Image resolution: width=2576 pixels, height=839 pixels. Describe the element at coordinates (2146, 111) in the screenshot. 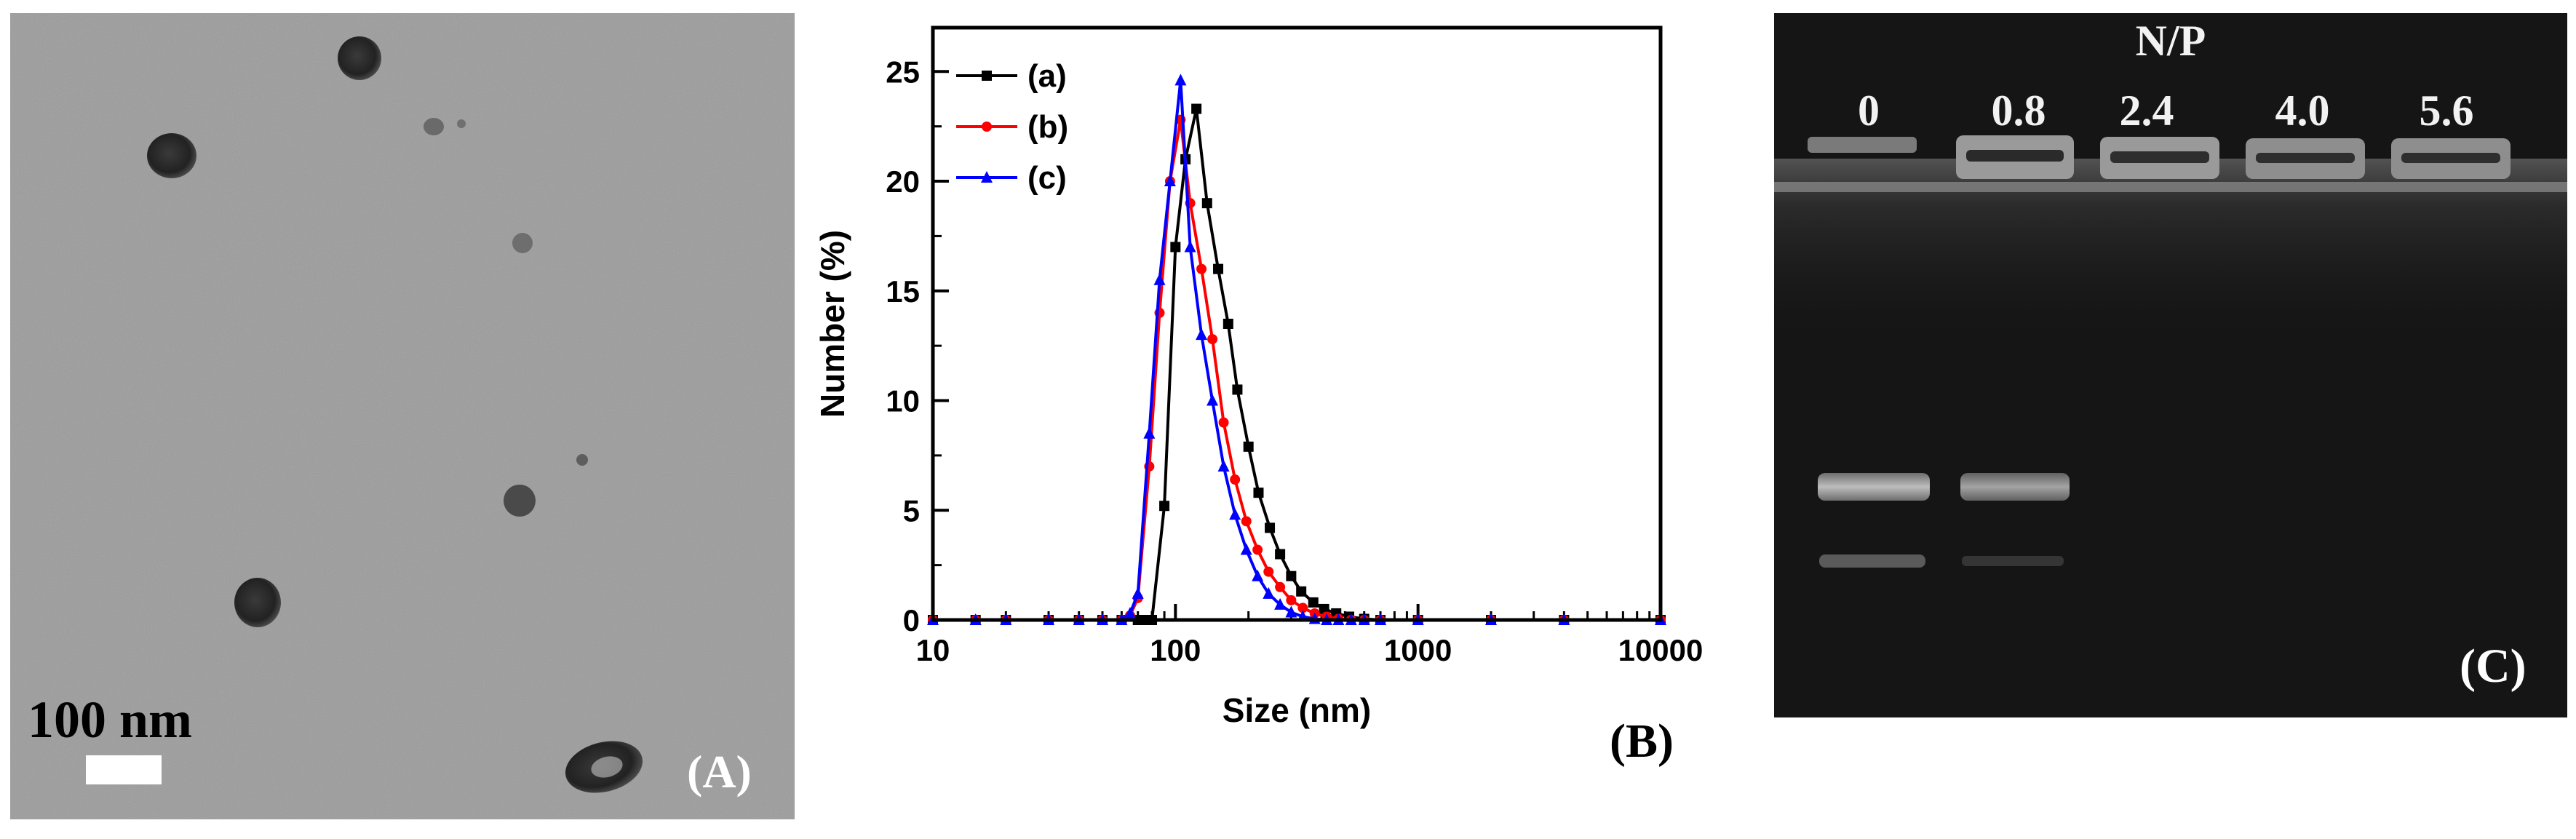

I see `lane-label: 2.4` at that location.